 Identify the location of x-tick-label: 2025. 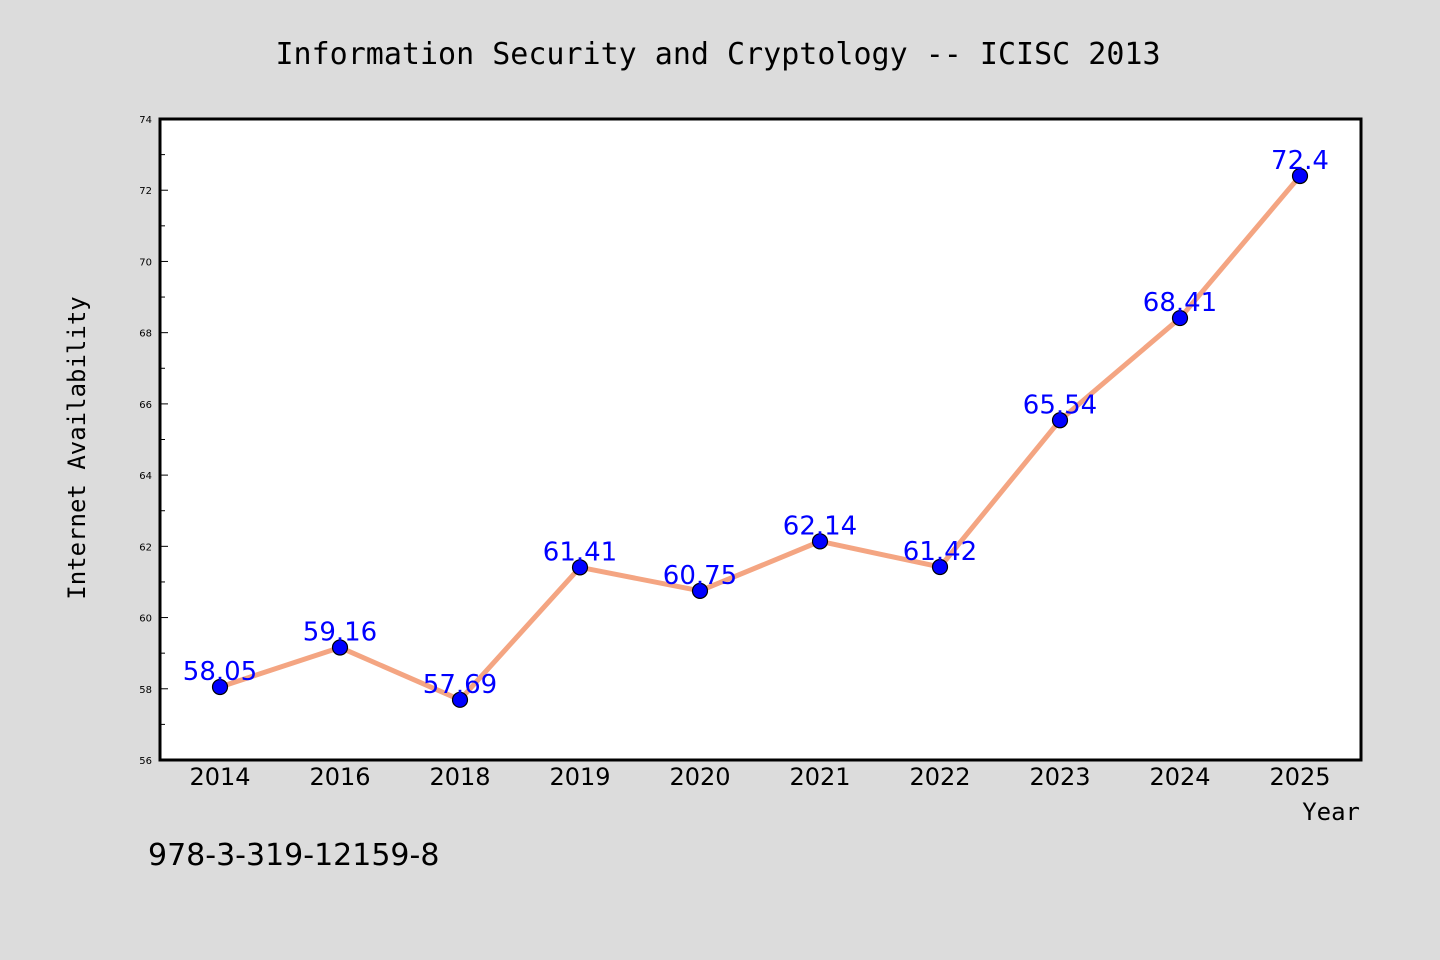
(1299, 777).